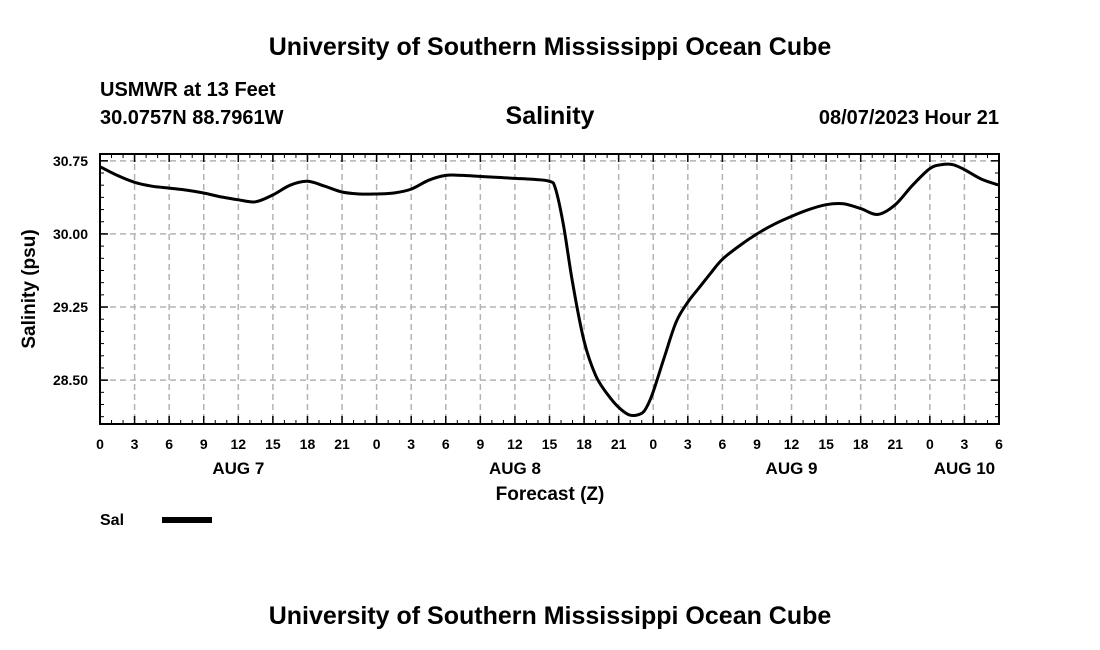 The image size is (1100, 650). I want to click on day-label: AUG 7, so click(238, 468).